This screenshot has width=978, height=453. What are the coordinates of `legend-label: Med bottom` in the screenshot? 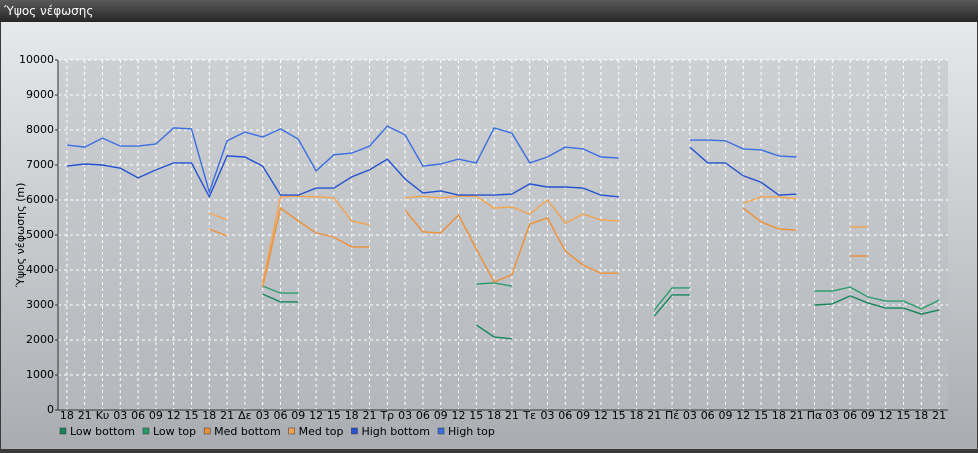 It's located at (247, 431).